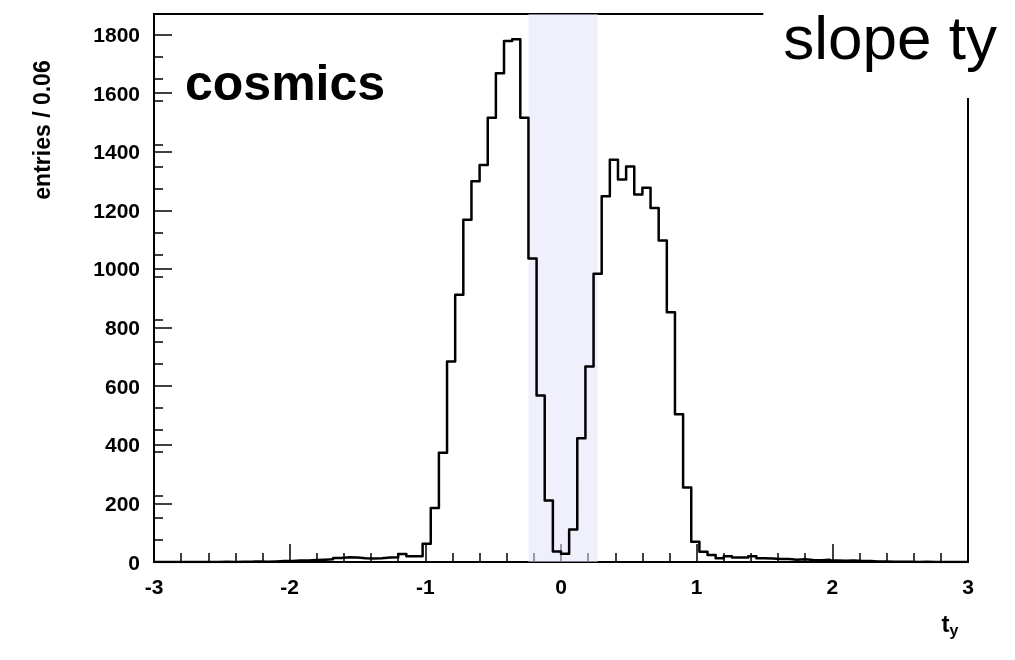 This screenshot has height=660, width=1015. Describe the element at coordinates (122, 445) in the screenshot. I see `y-tick-label: 400` at that location.